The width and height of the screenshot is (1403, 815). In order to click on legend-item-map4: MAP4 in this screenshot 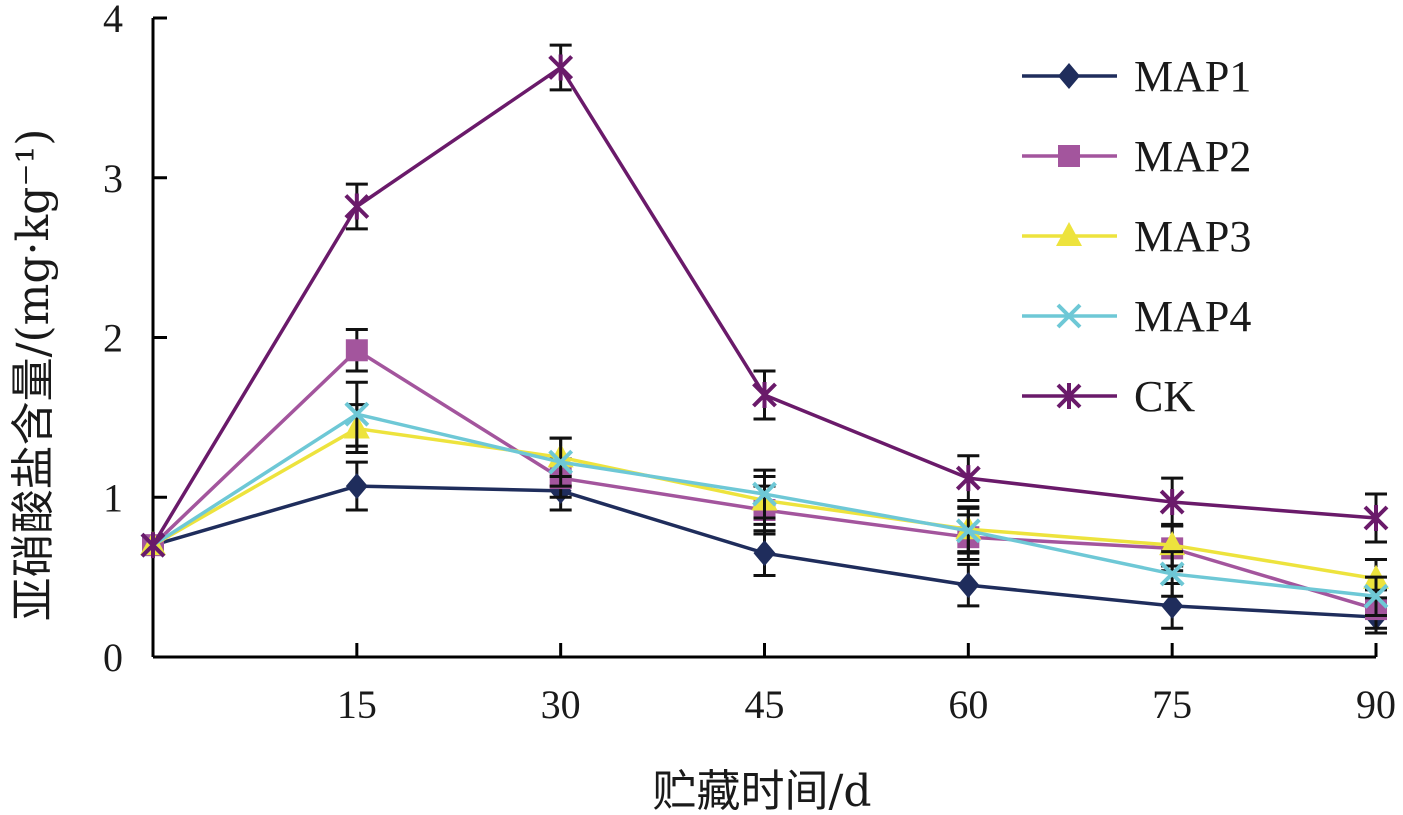, I will do `click(1136, 316)`.